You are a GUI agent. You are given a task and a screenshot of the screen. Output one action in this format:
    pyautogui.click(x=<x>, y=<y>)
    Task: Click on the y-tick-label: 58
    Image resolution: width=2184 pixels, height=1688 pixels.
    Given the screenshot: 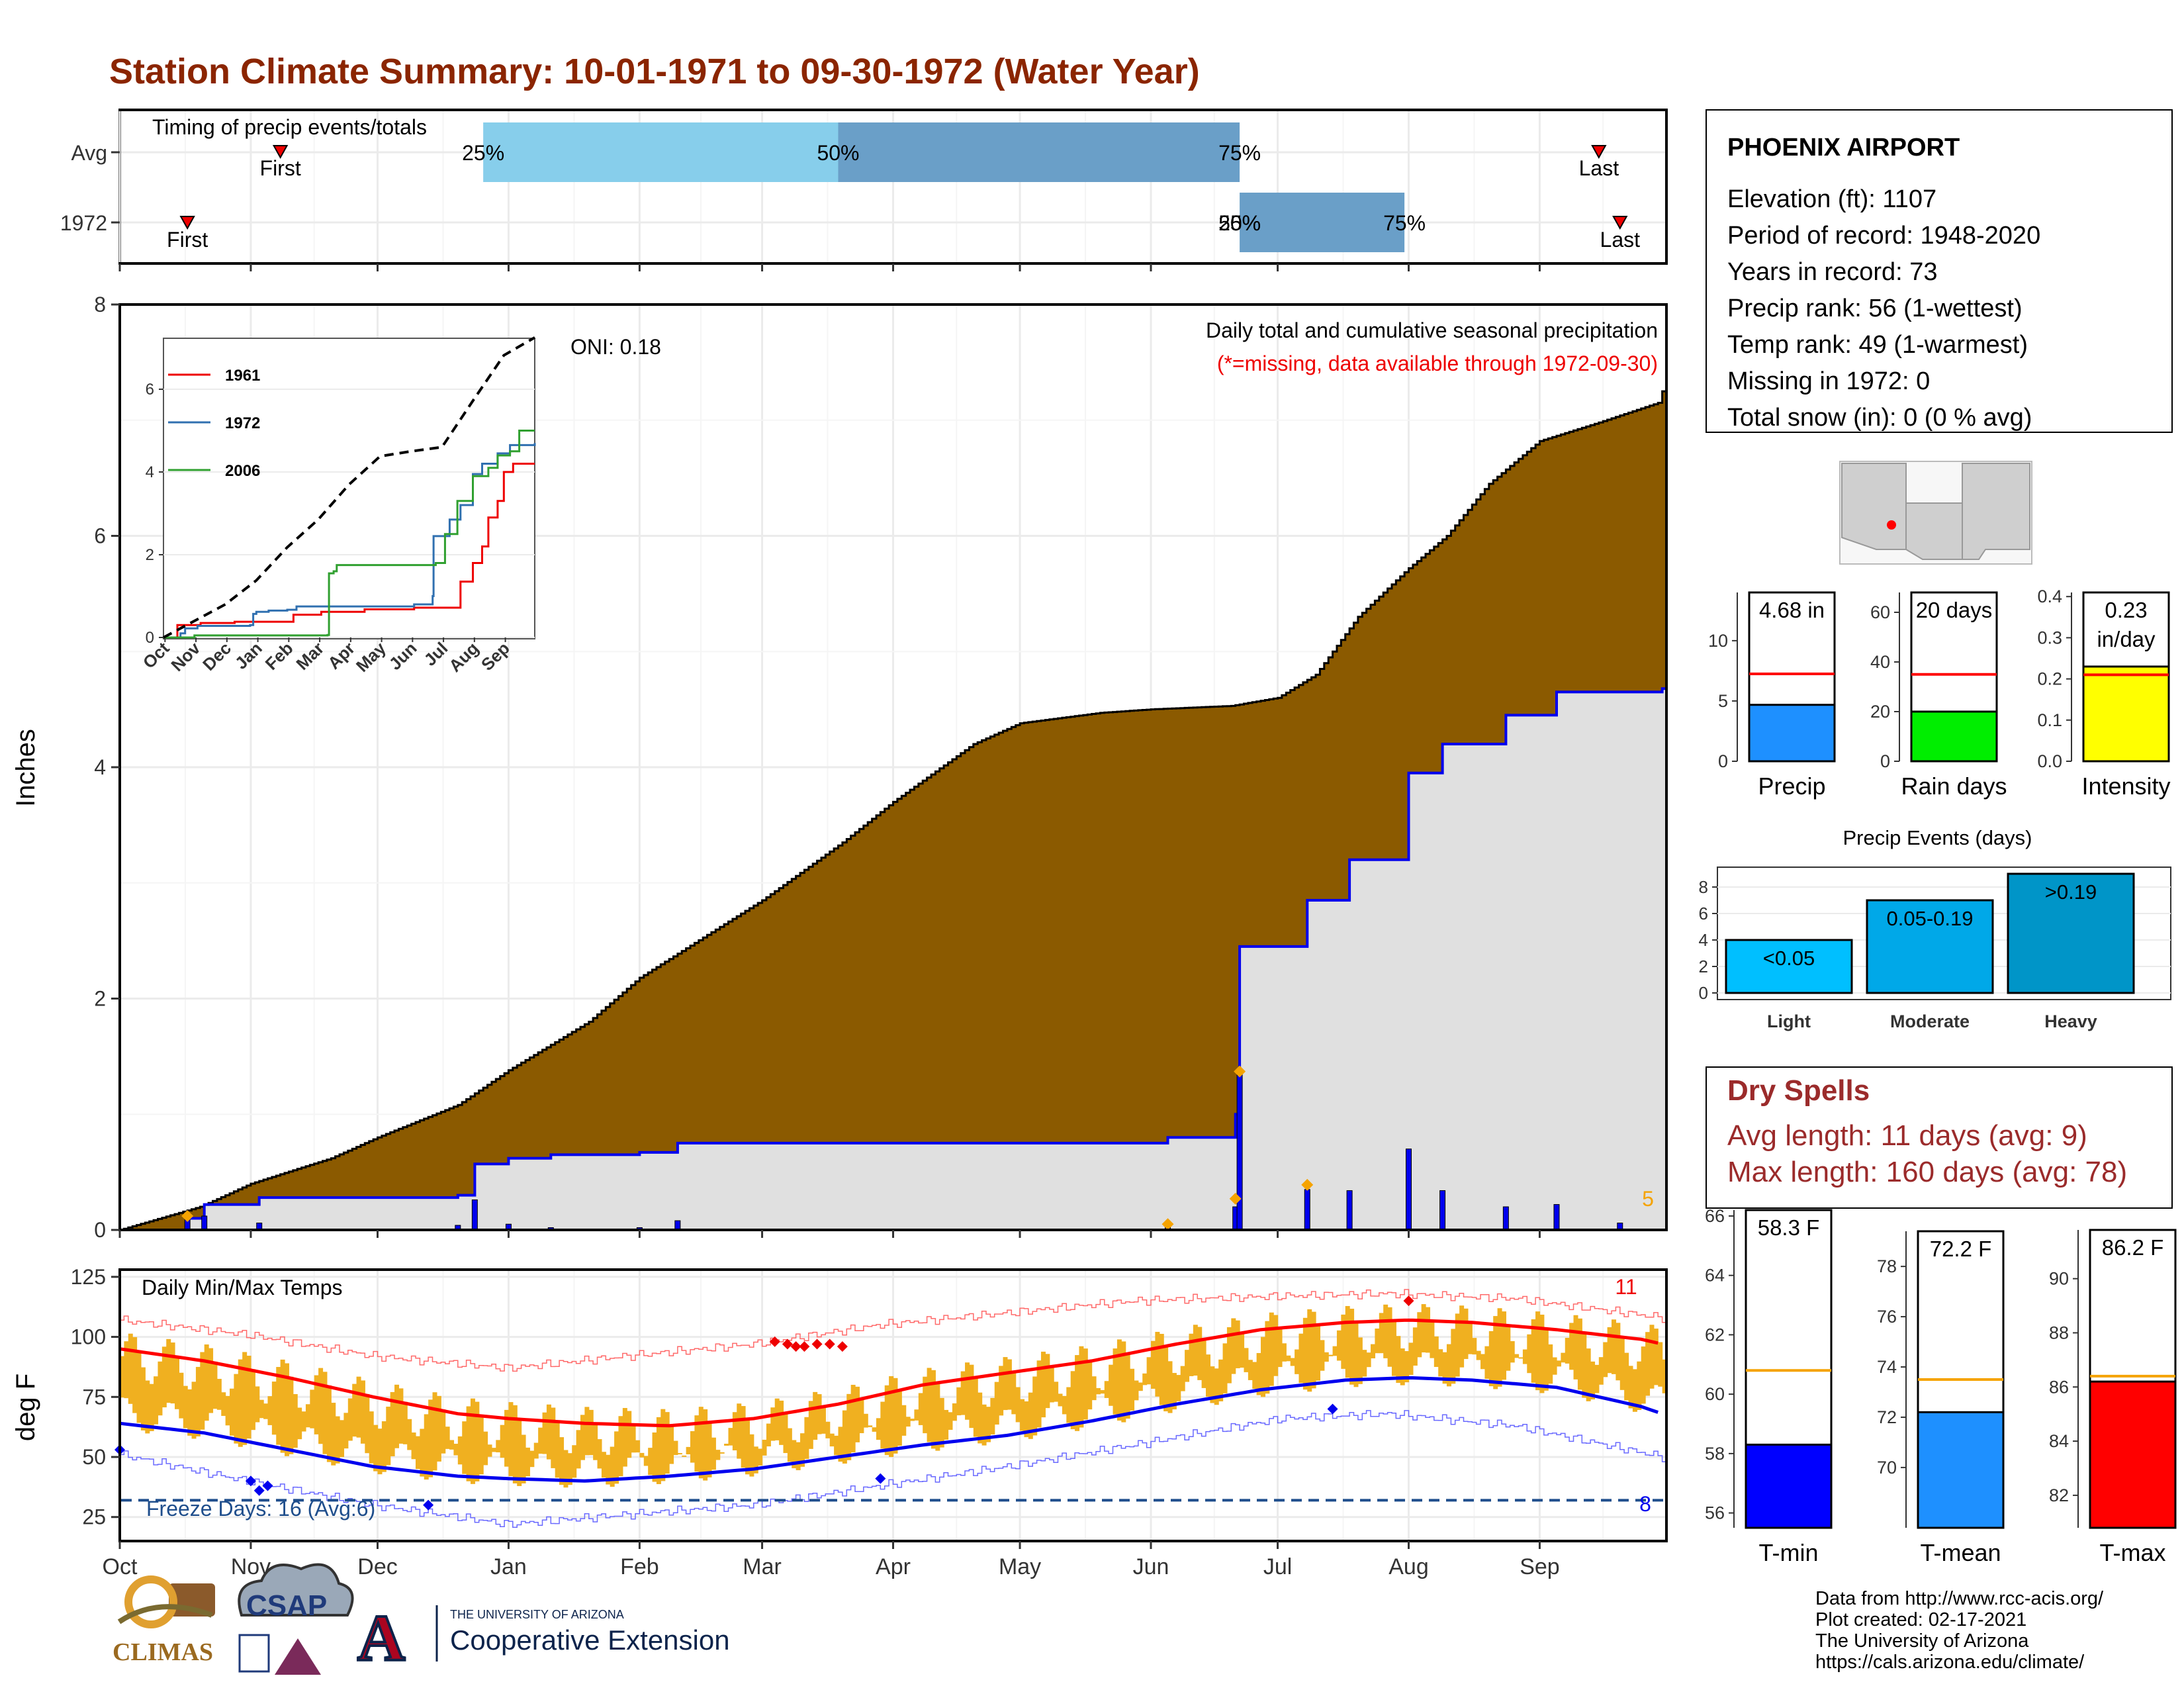 What is the action you would take?
    pyautogui.click(x=1715, y=1454)
    